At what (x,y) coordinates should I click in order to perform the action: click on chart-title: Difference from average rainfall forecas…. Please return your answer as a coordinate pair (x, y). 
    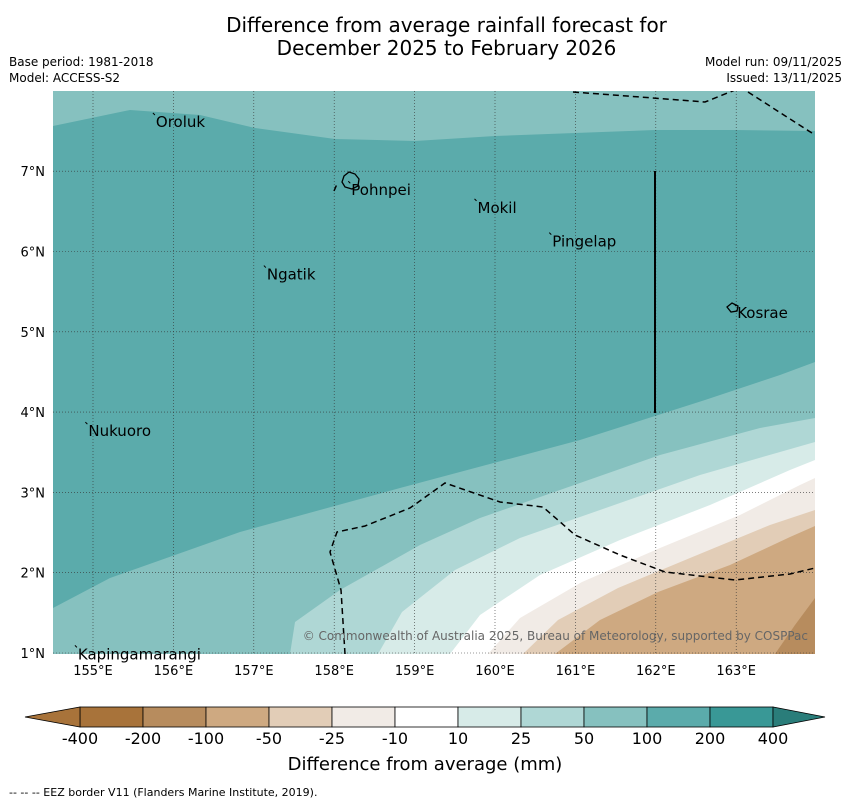
    Looking at the image, I should click on (425, 37).